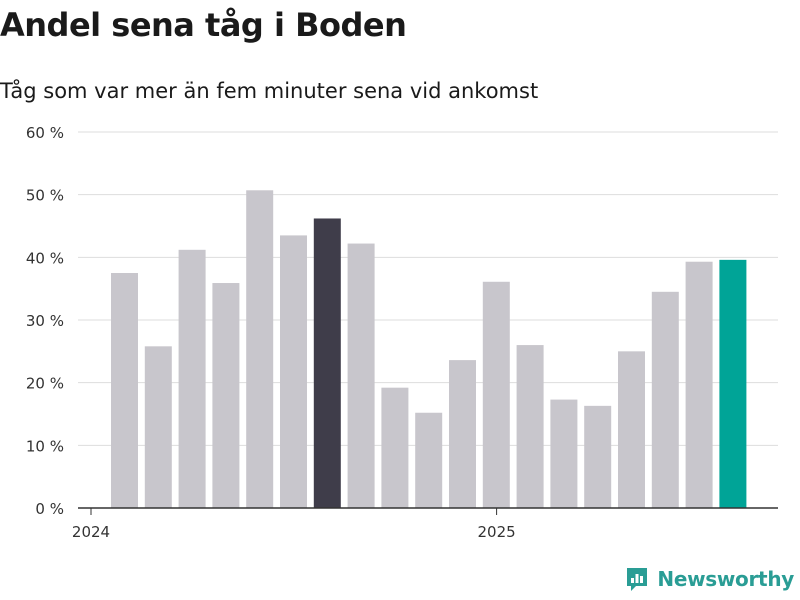 The width and height of the screenshot is (800, 600). I want to click on newsworthy-logo: Newsworthy, so click(709, 579).